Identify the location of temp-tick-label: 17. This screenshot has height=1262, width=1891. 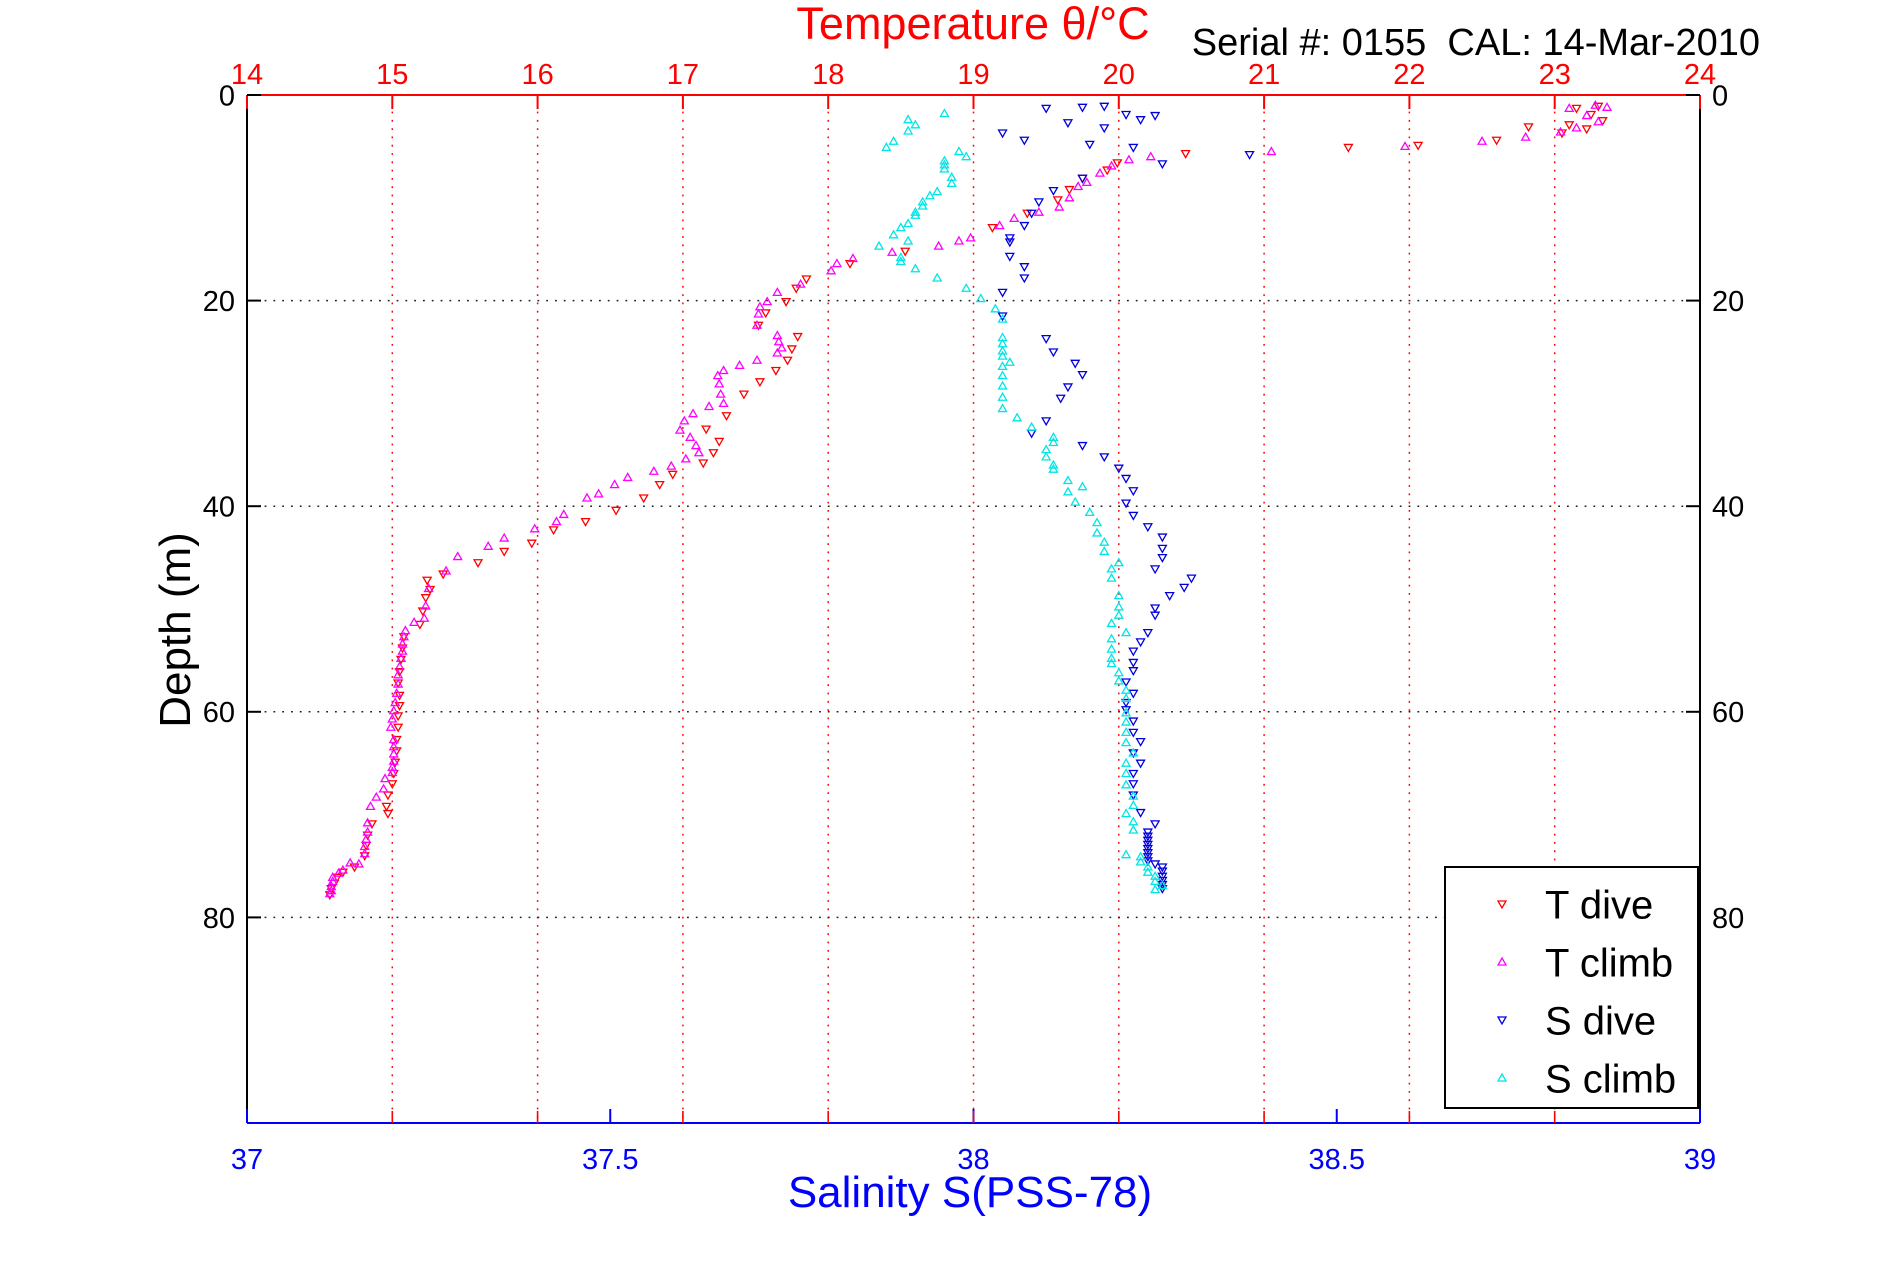
(683, 75).